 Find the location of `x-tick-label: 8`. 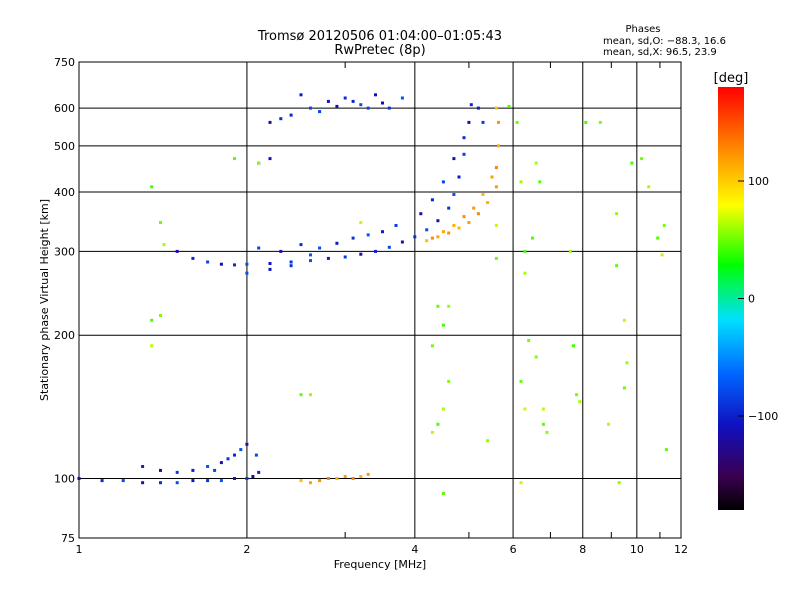

x-tick-label: 8 is located at coordinates (582, 549).